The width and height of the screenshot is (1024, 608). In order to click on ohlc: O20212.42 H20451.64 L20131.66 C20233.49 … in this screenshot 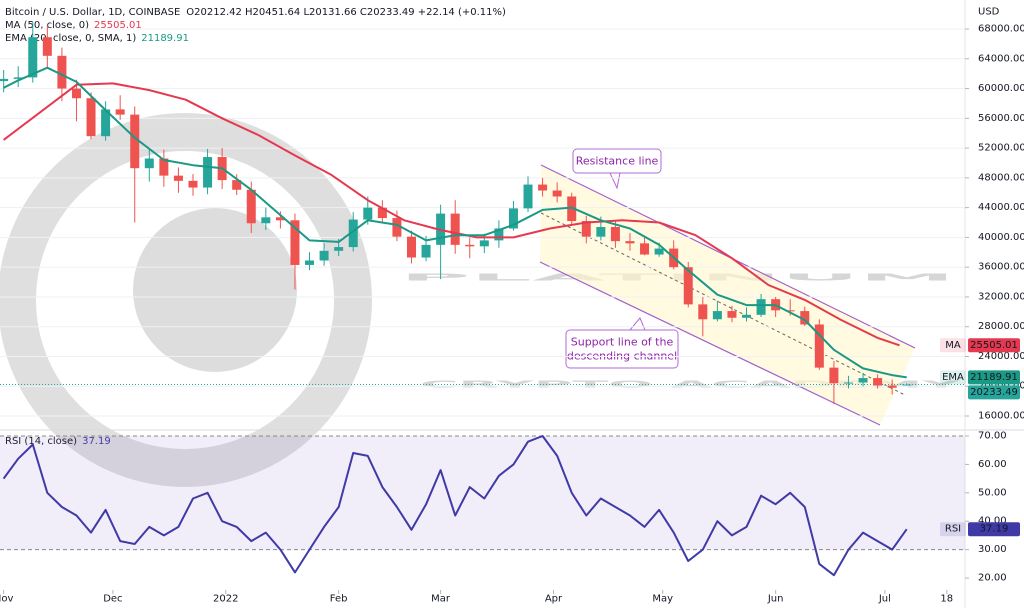, I will do `click(346, 12)`.